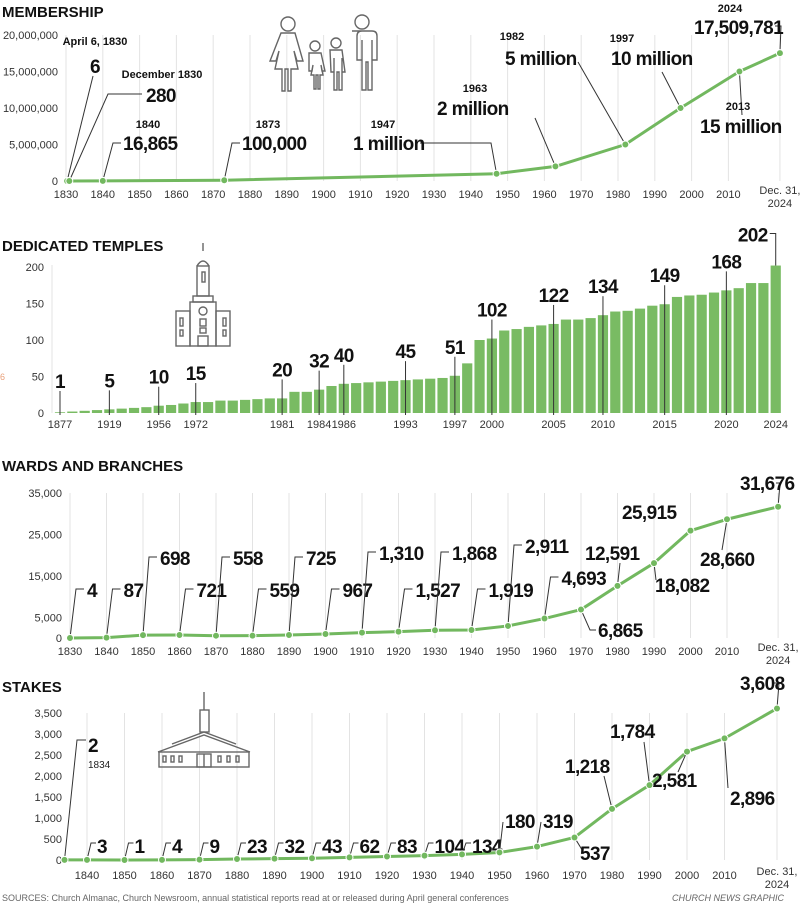 The width and height of the screenshot is (800, 907). What do you see at coordinates (777, 885) in the screenshot?
I see `x-end-label: 2024` at bounding box center [777, 885].